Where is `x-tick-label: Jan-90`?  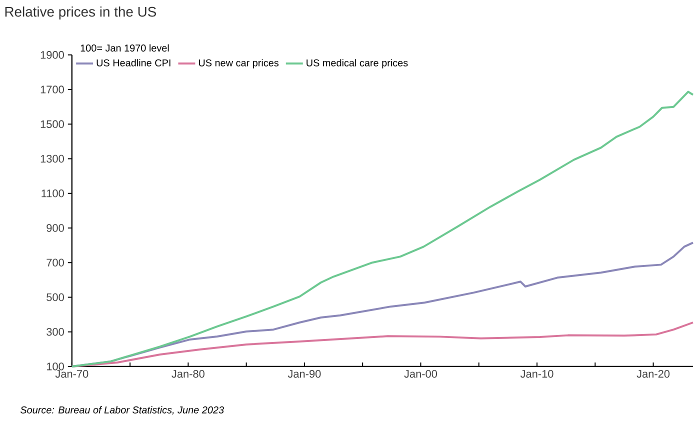 x-tick-label: Jan-90 is located at coordinates (304, 374).